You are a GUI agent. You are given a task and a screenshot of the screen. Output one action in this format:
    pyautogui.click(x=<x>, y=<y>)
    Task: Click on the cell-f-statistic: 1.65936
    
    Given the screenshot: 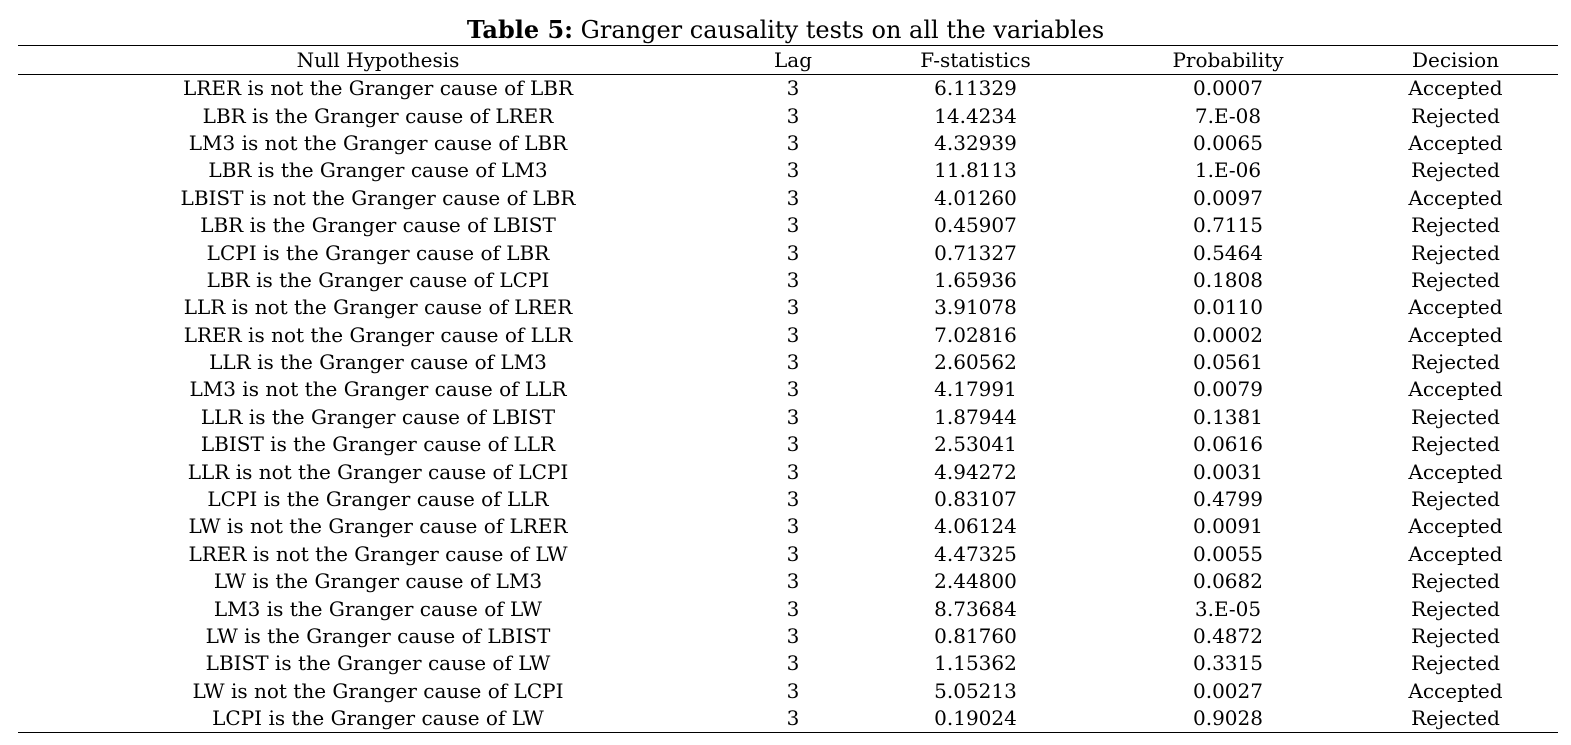 What is the action you would take?
    pyautogui.click(x=975, y=279)
    